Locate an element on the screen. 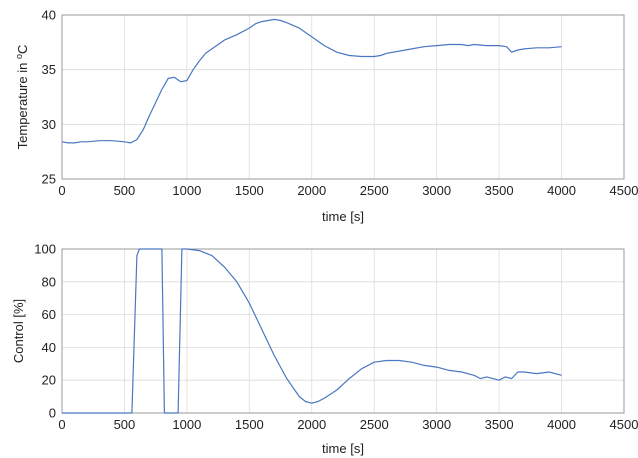  temperature-y-tick-label: 25 is located at coordinates (49, 179).